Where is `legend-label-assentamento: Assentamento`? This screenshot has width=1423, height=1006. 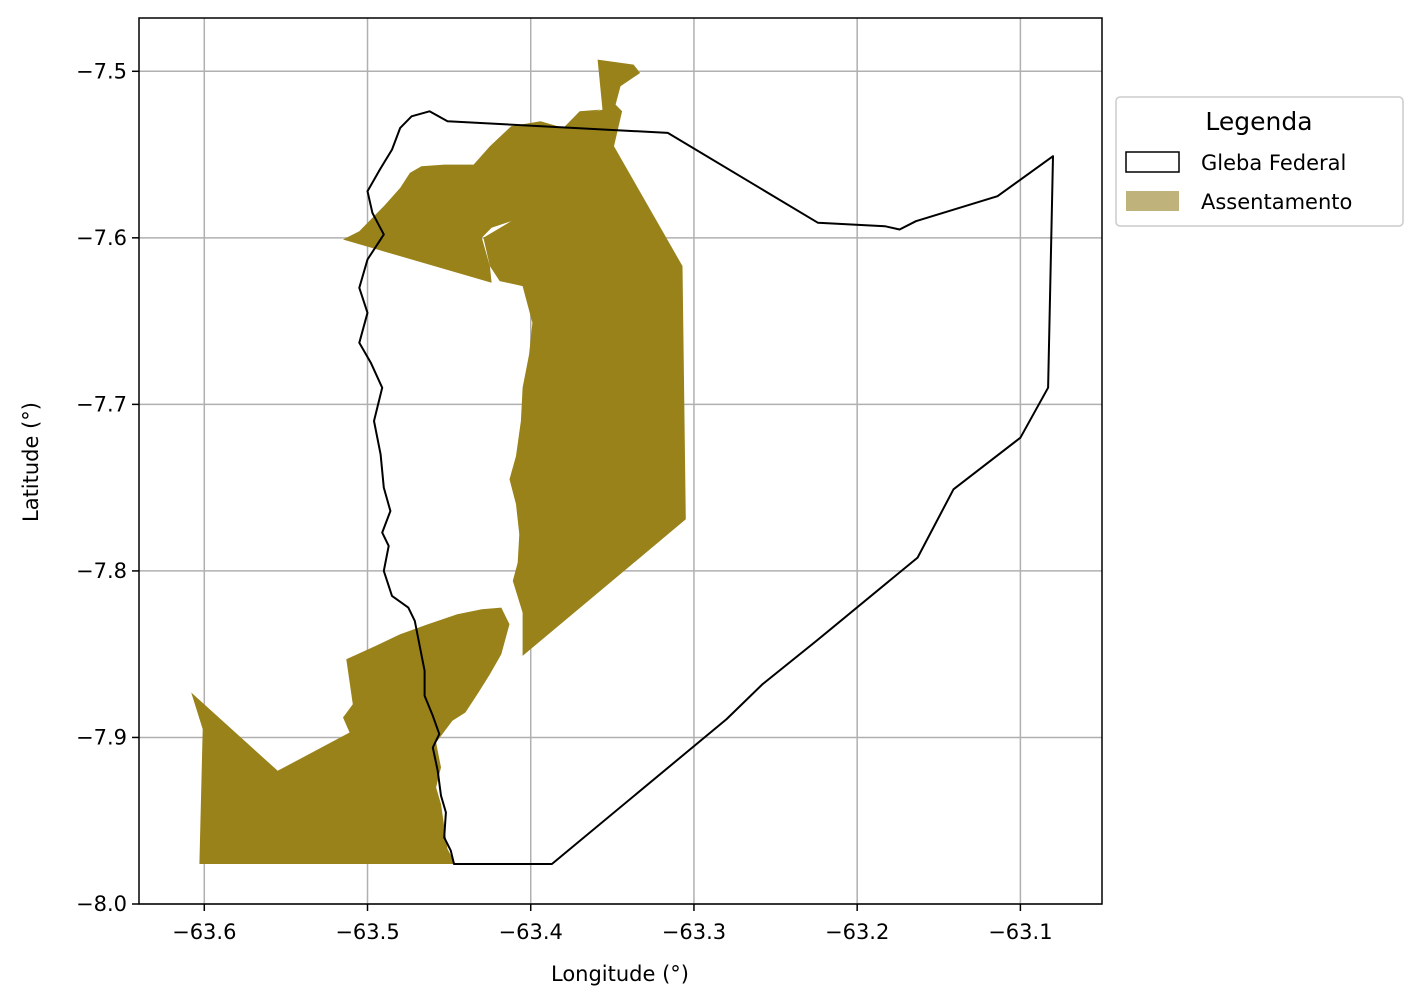
legend-label-assentamento: Assentamento is located at coordinates (1276, 202).